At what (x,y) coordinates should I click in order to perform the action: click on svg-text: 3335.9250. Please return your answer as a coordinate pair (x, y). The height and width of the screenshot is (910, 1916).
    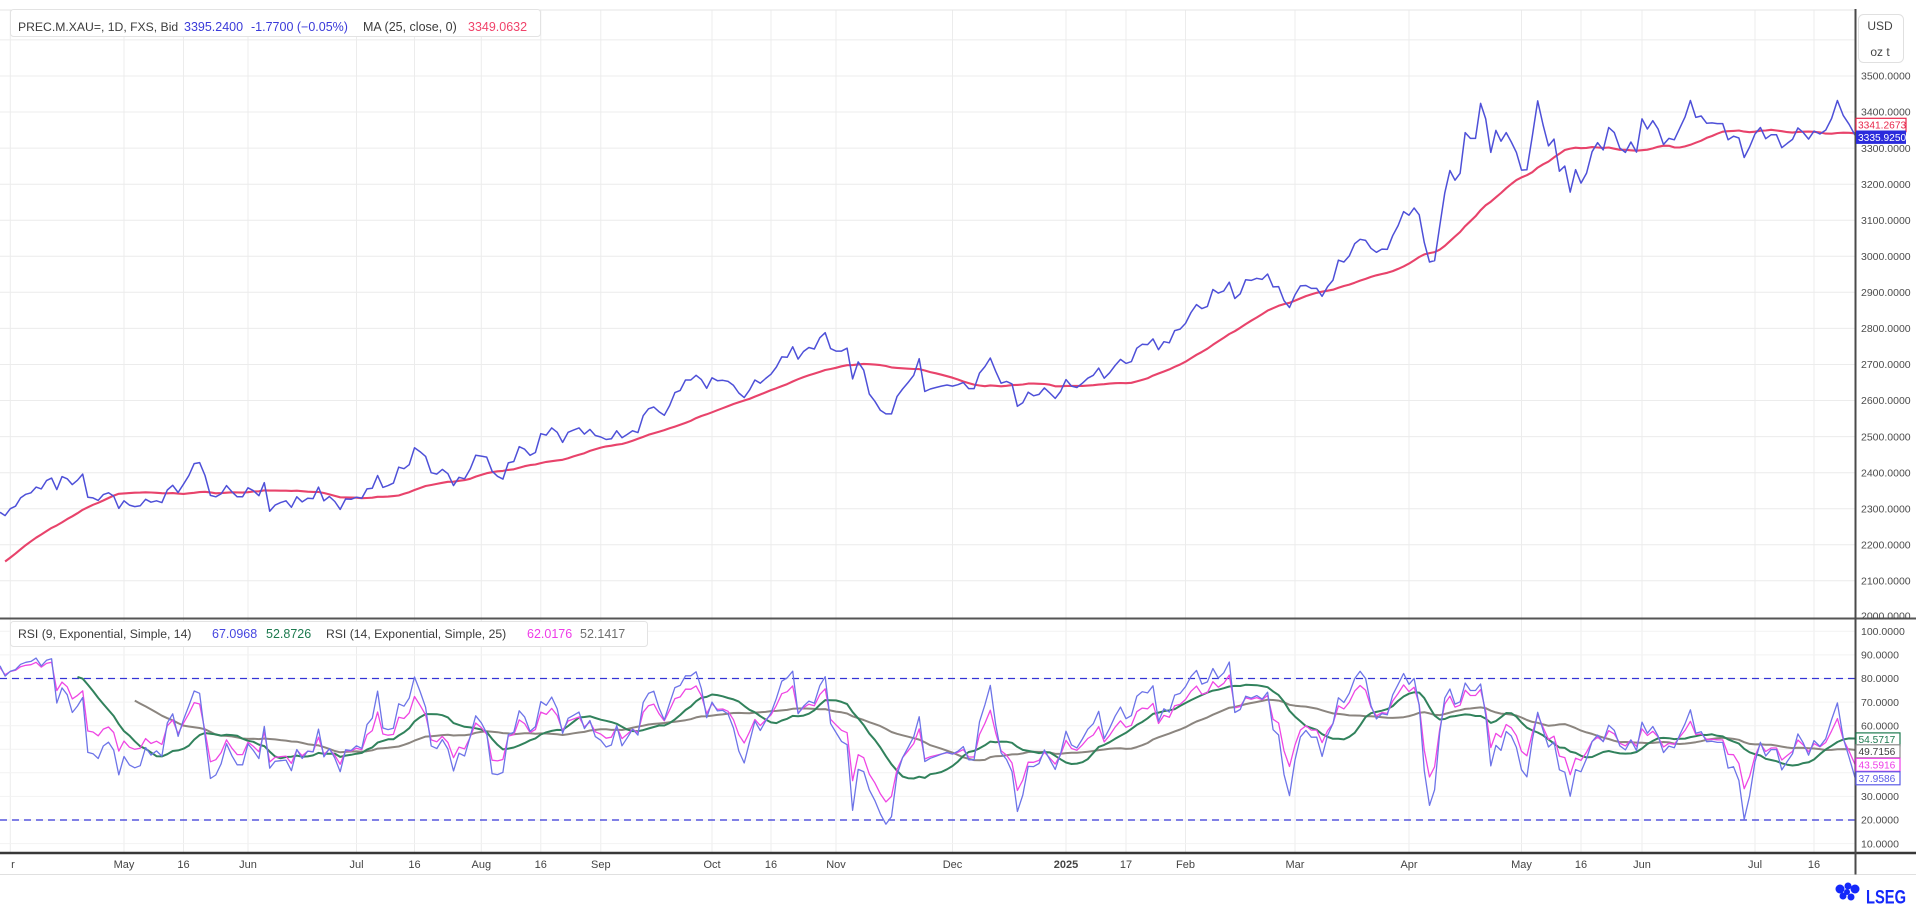
    Looking at the image, I should click on (1882, 138).